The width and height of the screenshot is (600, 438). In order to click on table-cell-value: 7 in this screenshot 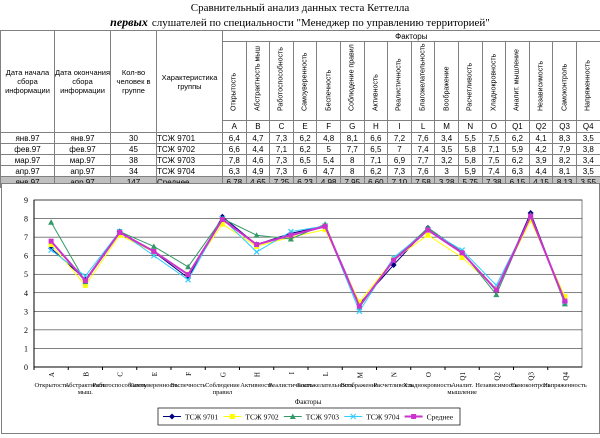, I will do `click(400, 149)`.